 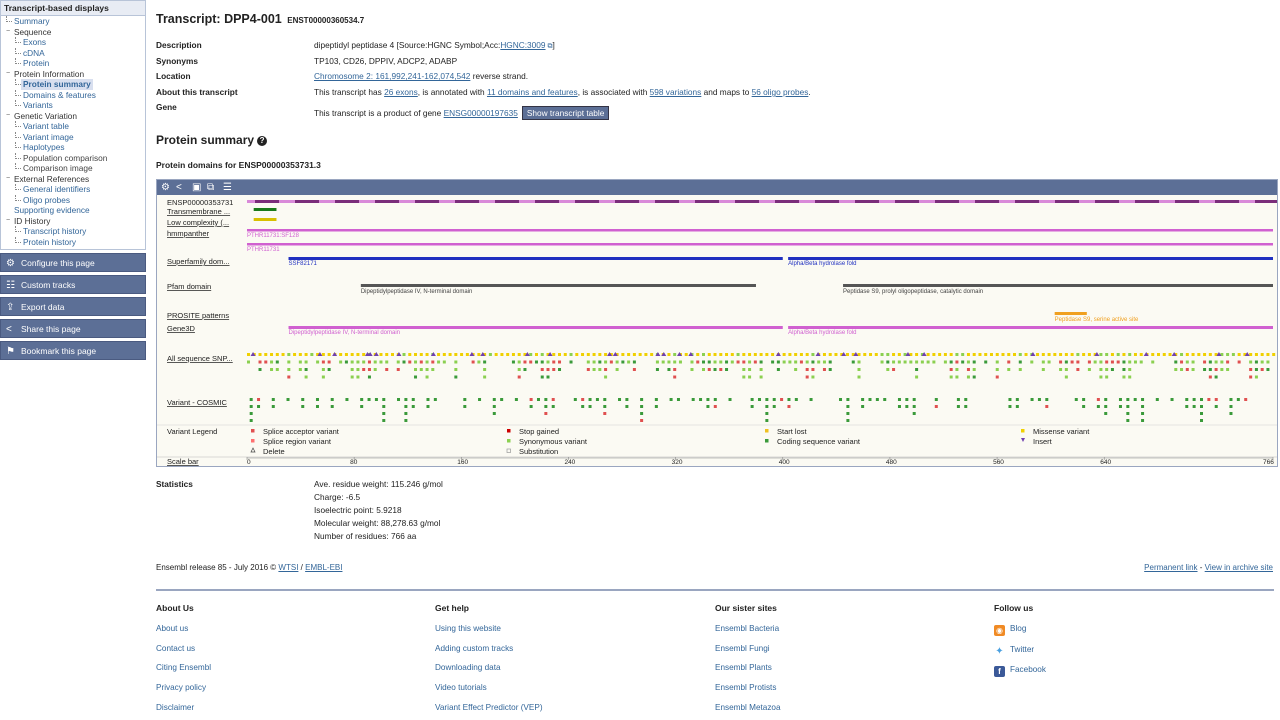 What do you see at coordinates (474, 648) in the screenshot?
I see `footer-link: Adding custom tracks` at bounding box center [474, 648].